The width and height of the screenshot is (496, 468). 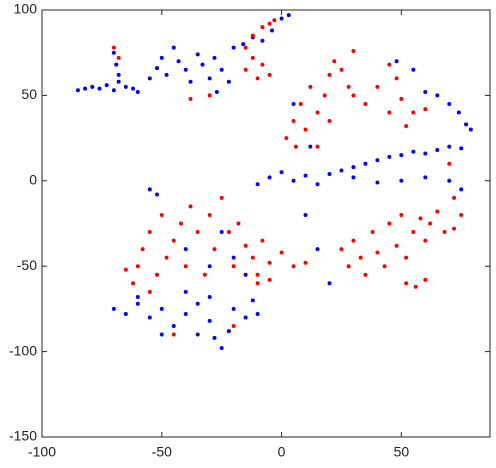 What do you see at coordinates (23, 436) in the screenshot?
I see `y-tick-label: -150` at bounding box center [23, 436].